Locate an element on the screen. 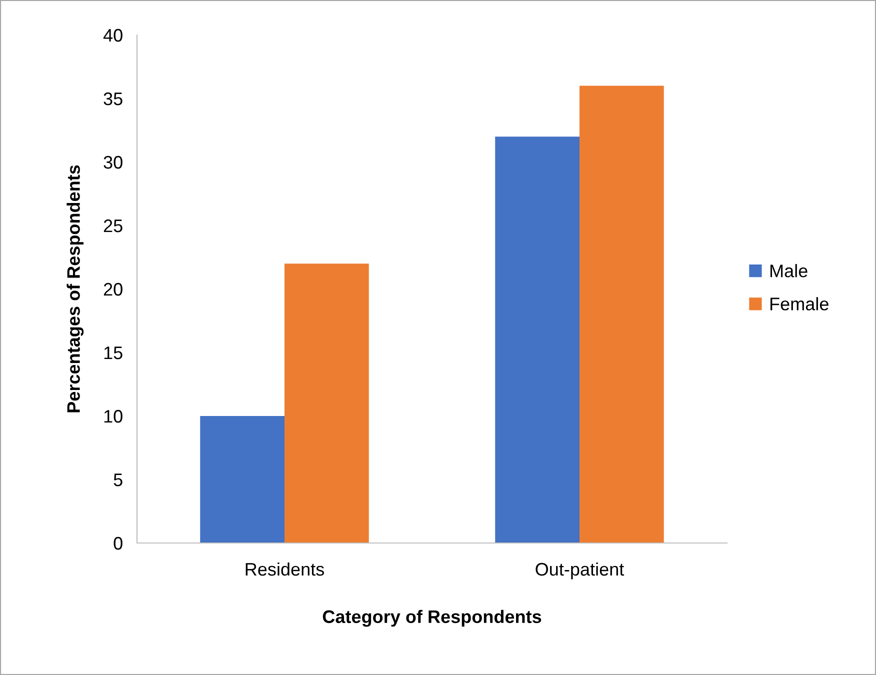 The width and height of the screenshot is (876, 675). y-tick-label: 5 is located at coordinates (118, 480).